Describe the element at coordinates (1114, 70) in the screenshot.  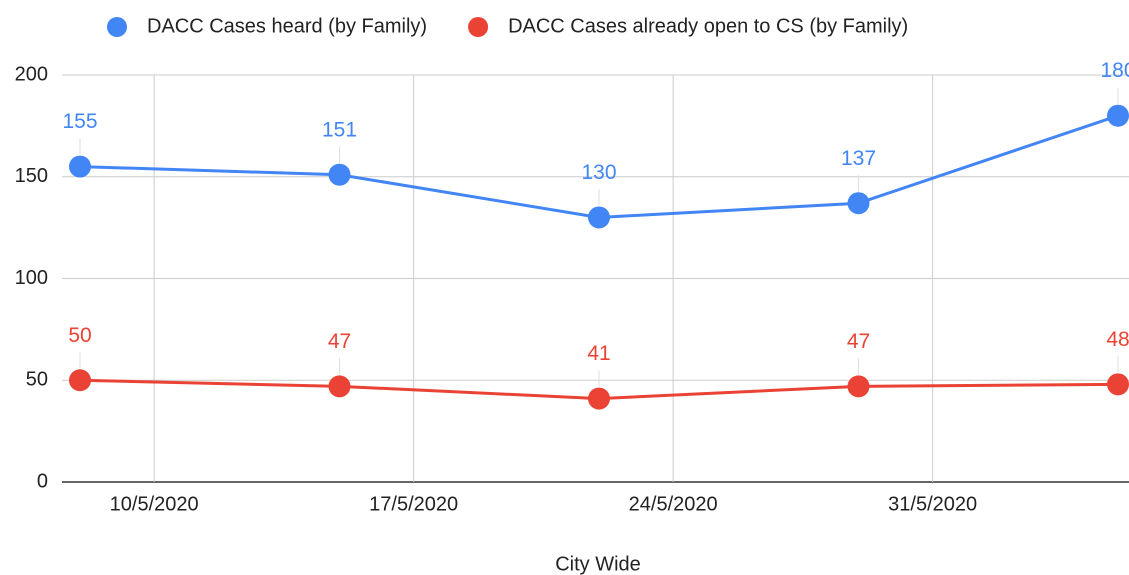
I see `data-label: 180` at that location.